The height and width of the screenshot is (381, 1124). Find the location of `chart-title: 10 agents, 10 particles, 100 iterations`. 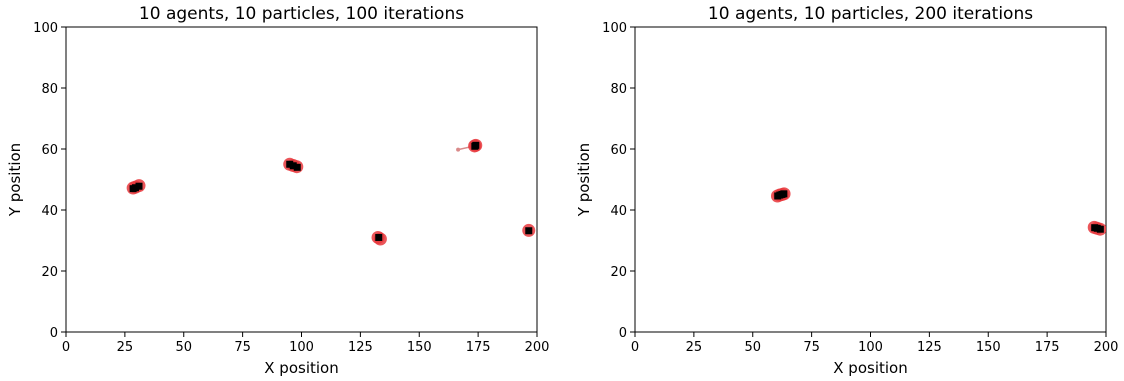

chart-title: 10 agents, 10 particles, 100 iterations is located at coordinates (301, 14).